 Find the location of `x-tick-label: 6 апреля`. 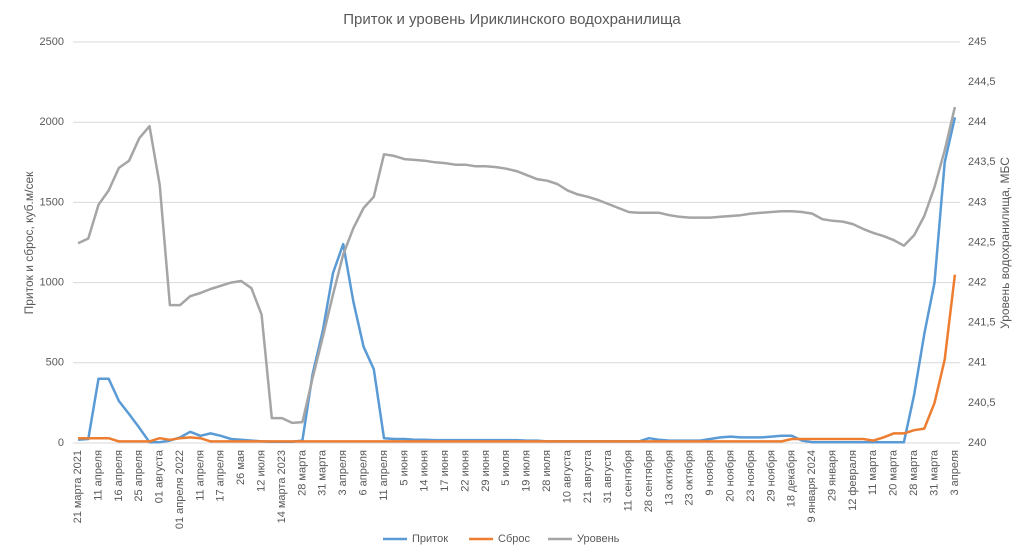

x-tick-label: 6 апреля is located at coordinates (363, 473).